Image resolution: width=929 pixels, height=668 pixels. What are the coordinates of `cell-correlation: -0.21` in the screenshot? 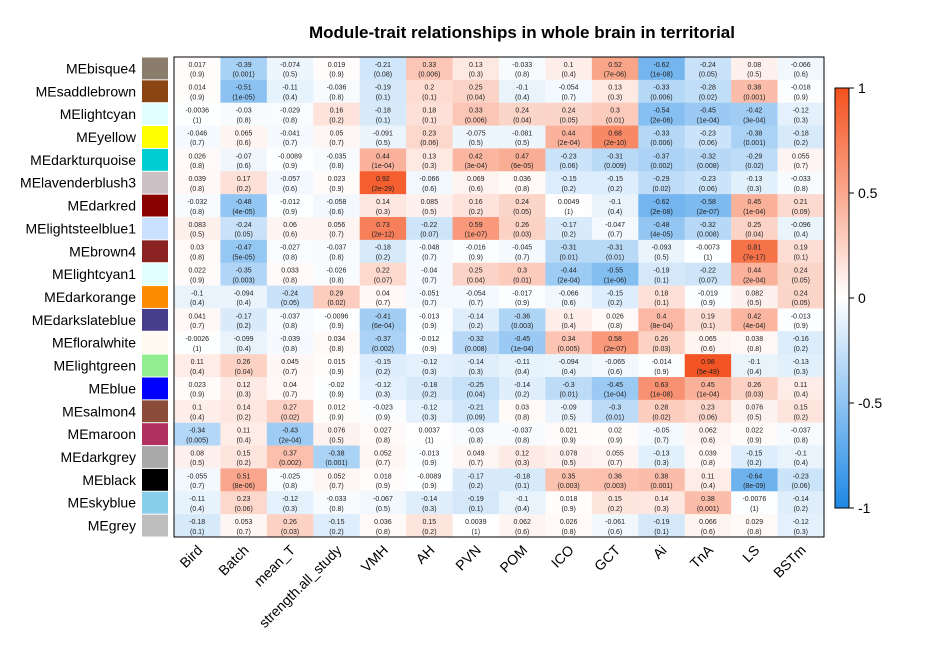 It's located at (383, 65).